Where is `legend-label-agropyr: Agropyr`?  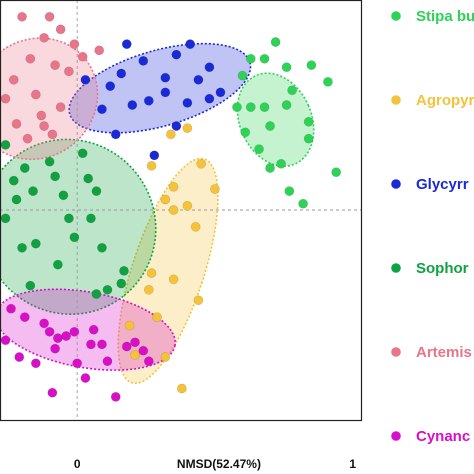
legend-label-agropyr: Agropyr is located at coordinates (445, 100).